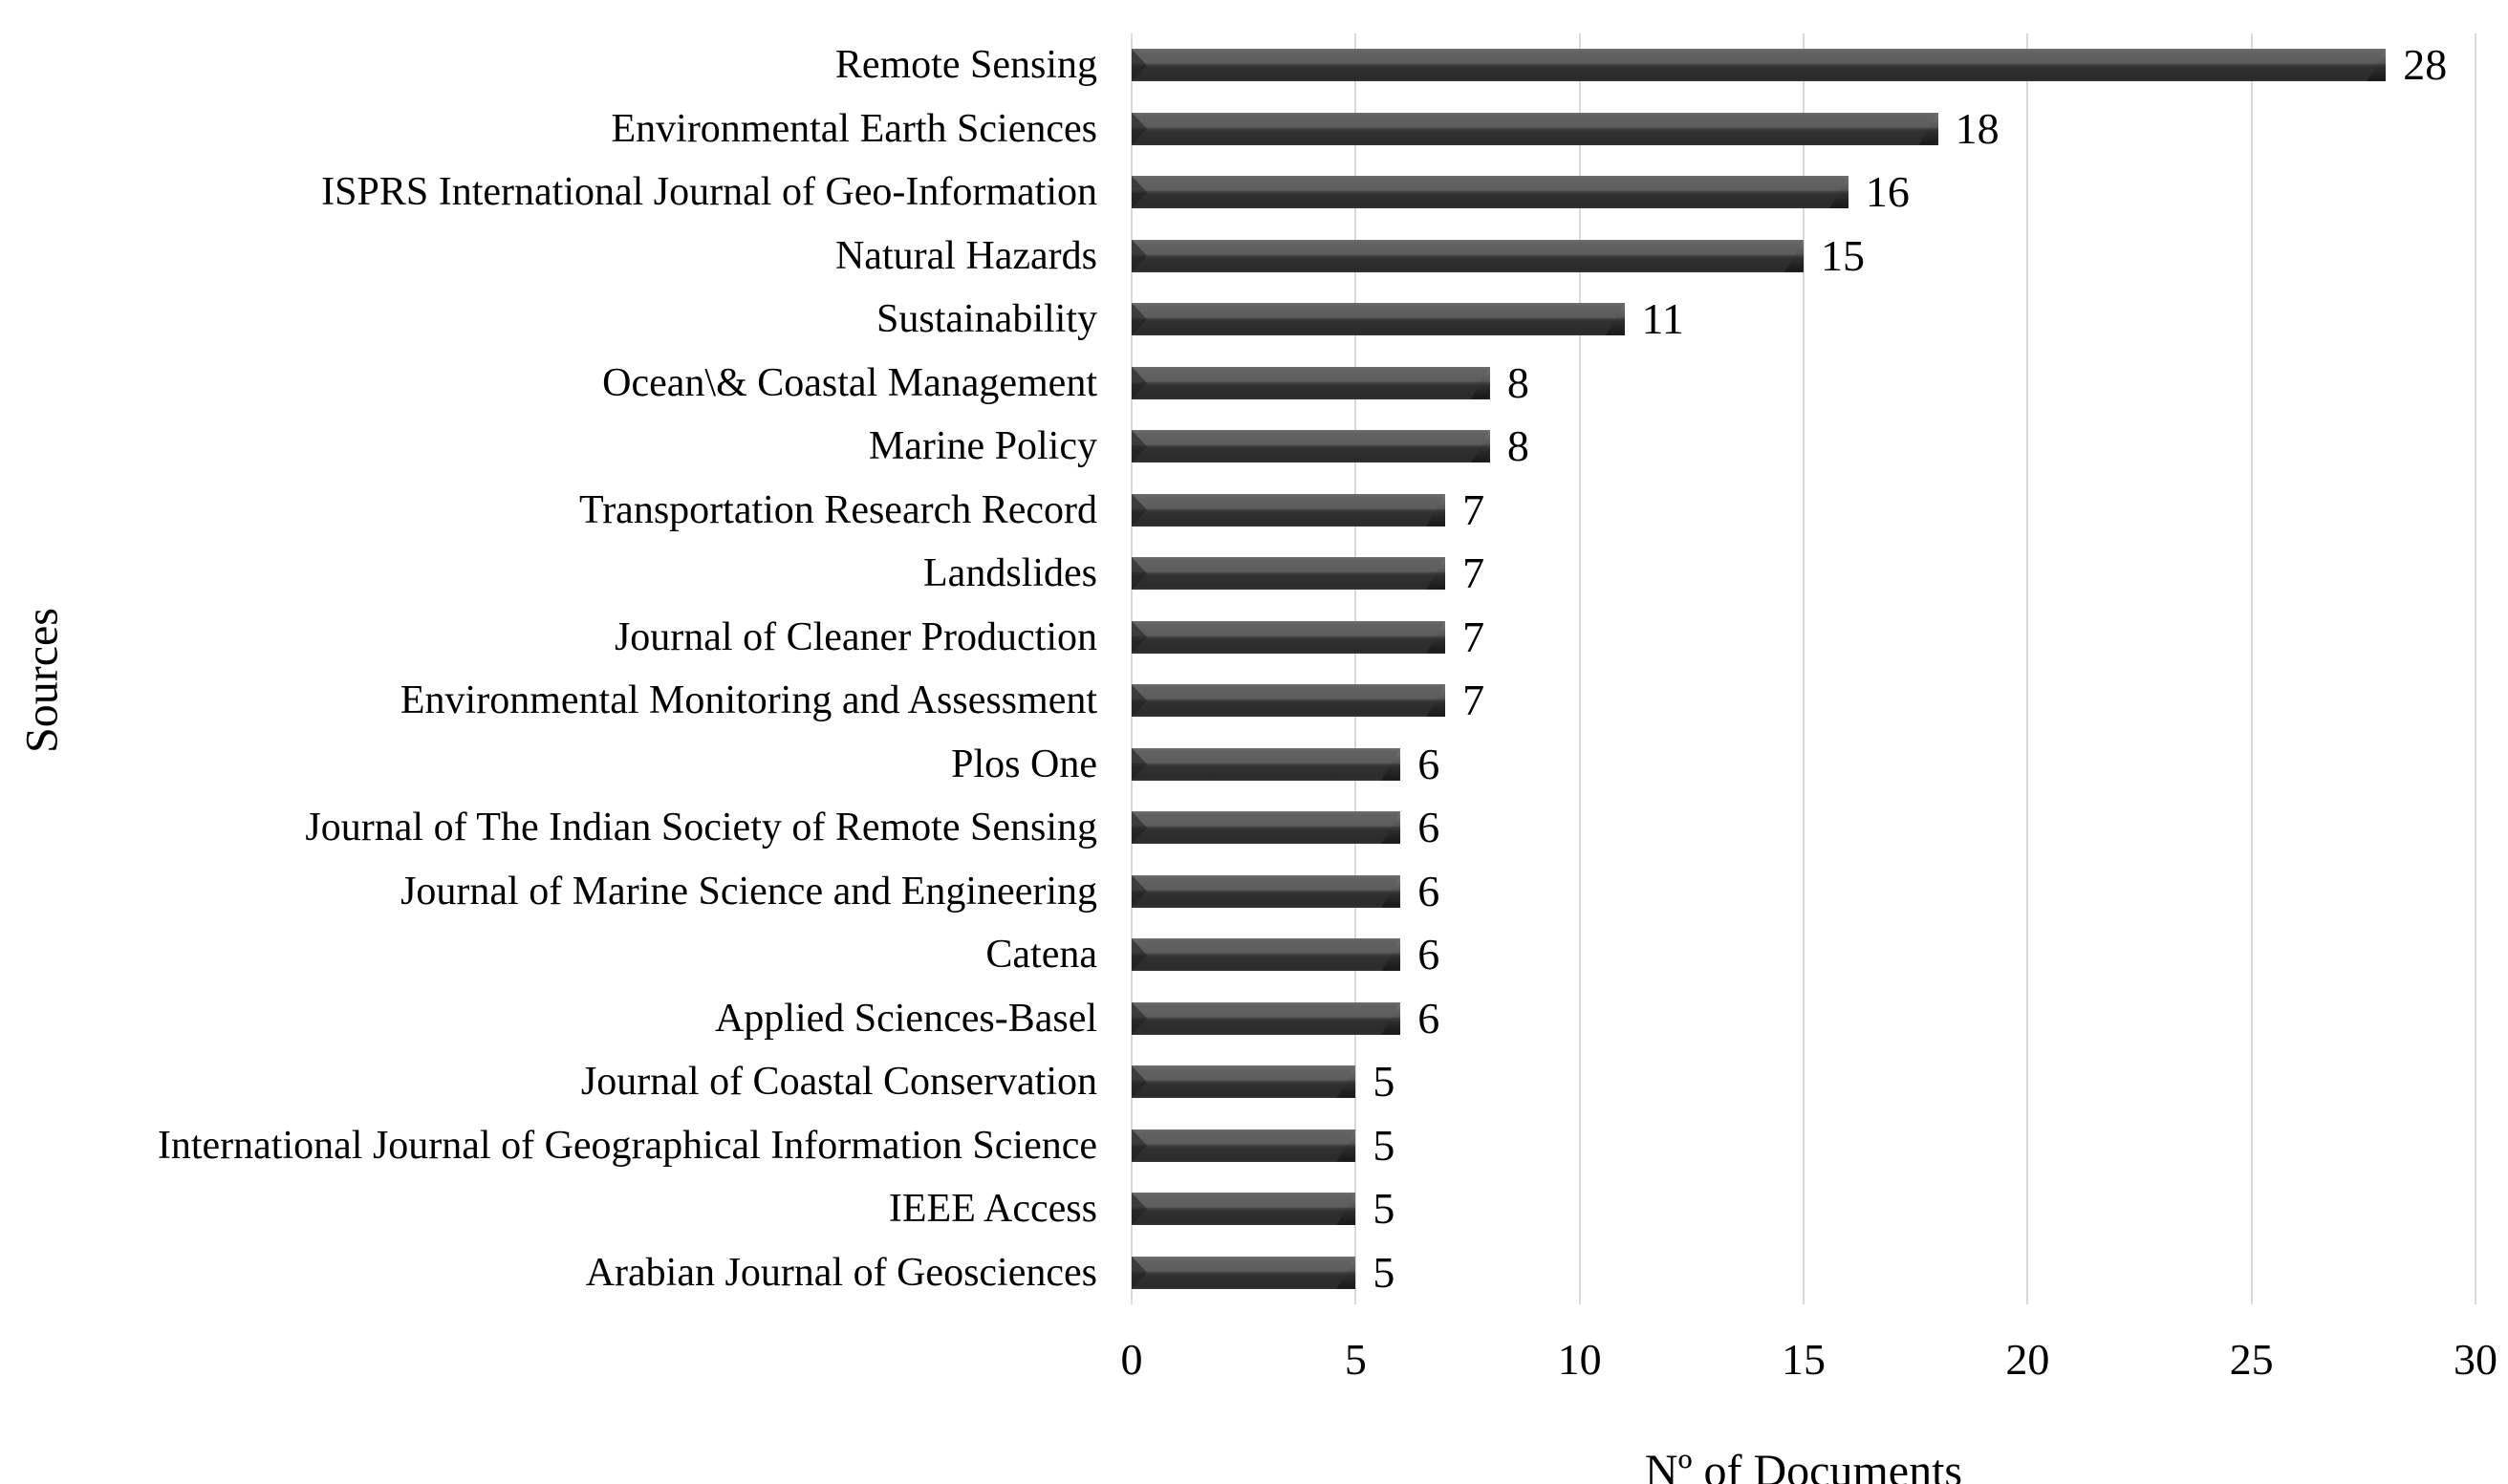  Describe the element at coordinates (1131, 1359) in the screenshot. I see `x-tick-label: 0` at that location.